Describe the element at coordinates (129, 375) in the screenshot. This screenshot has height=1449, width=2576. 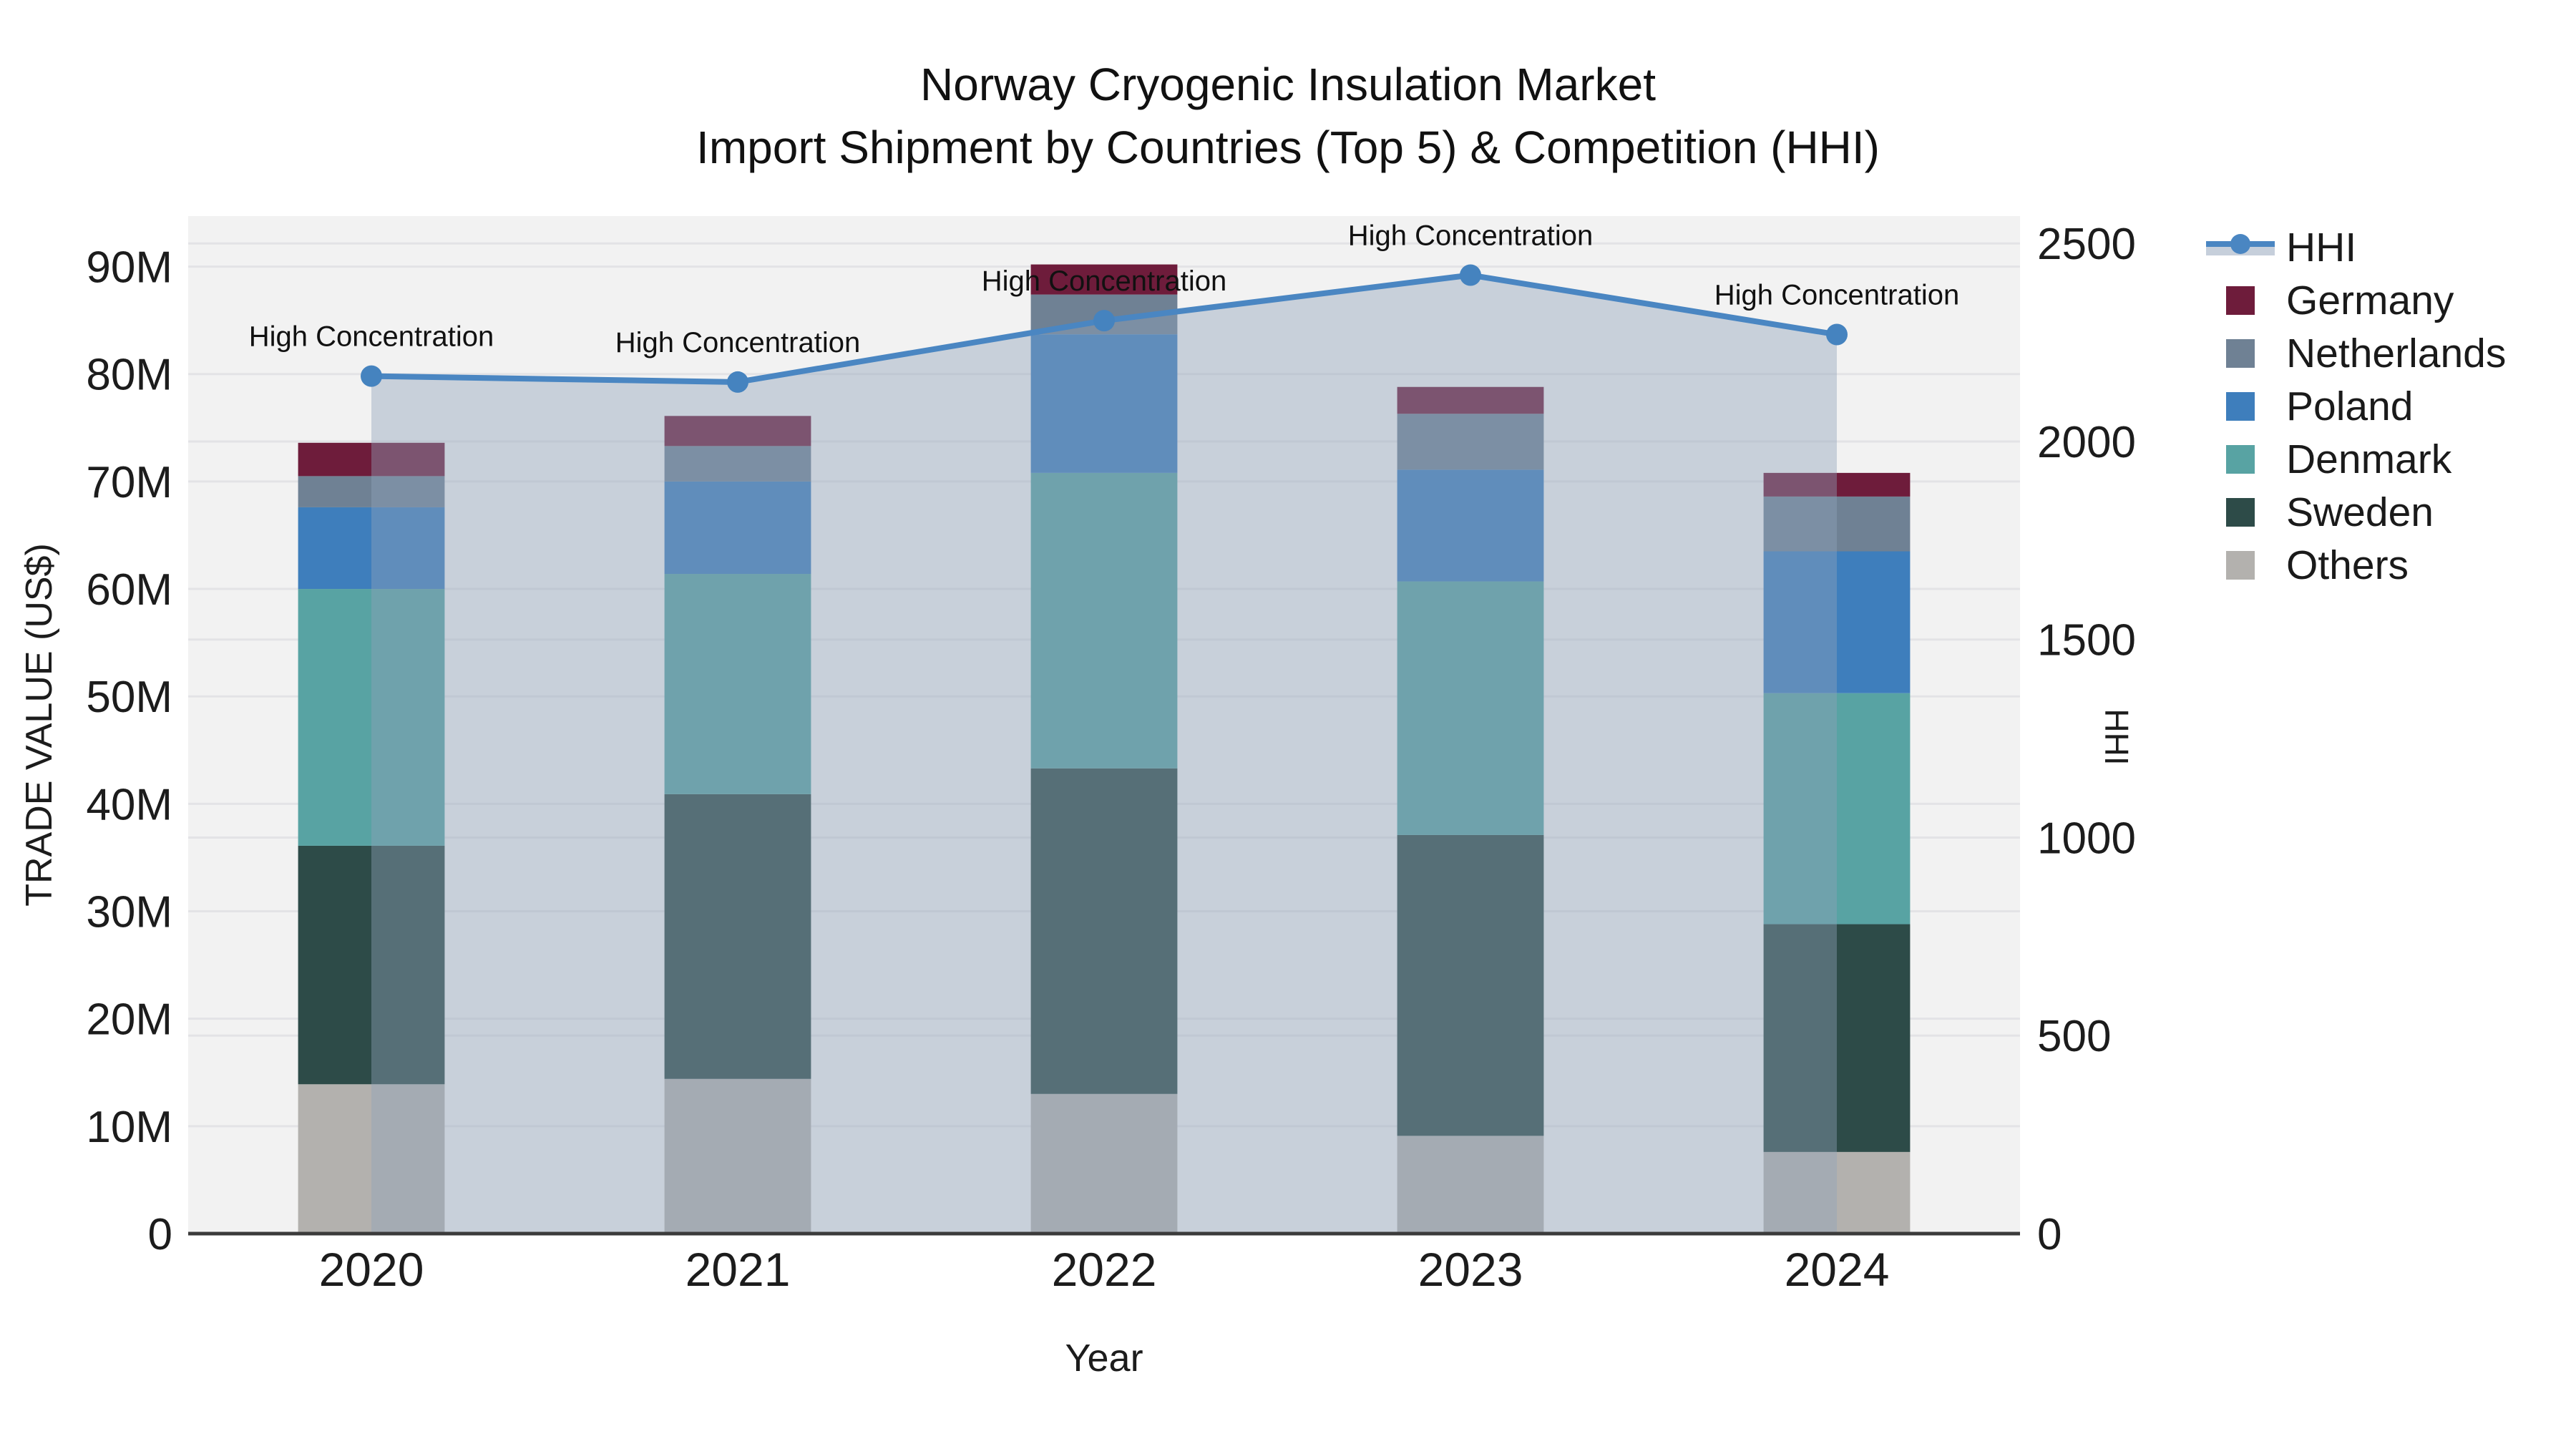
I see `y-left-tick-80M: 80M` at that location.